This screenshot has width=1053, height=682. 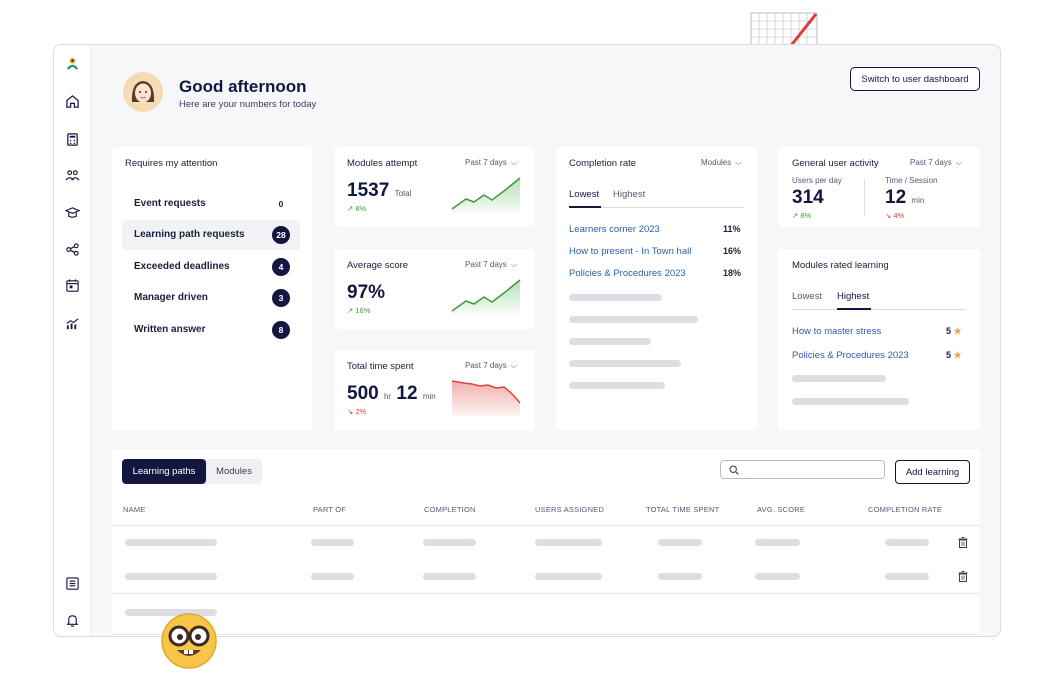 I want to click on attention-item-label: Manager driven, so click(x=171, y=297).